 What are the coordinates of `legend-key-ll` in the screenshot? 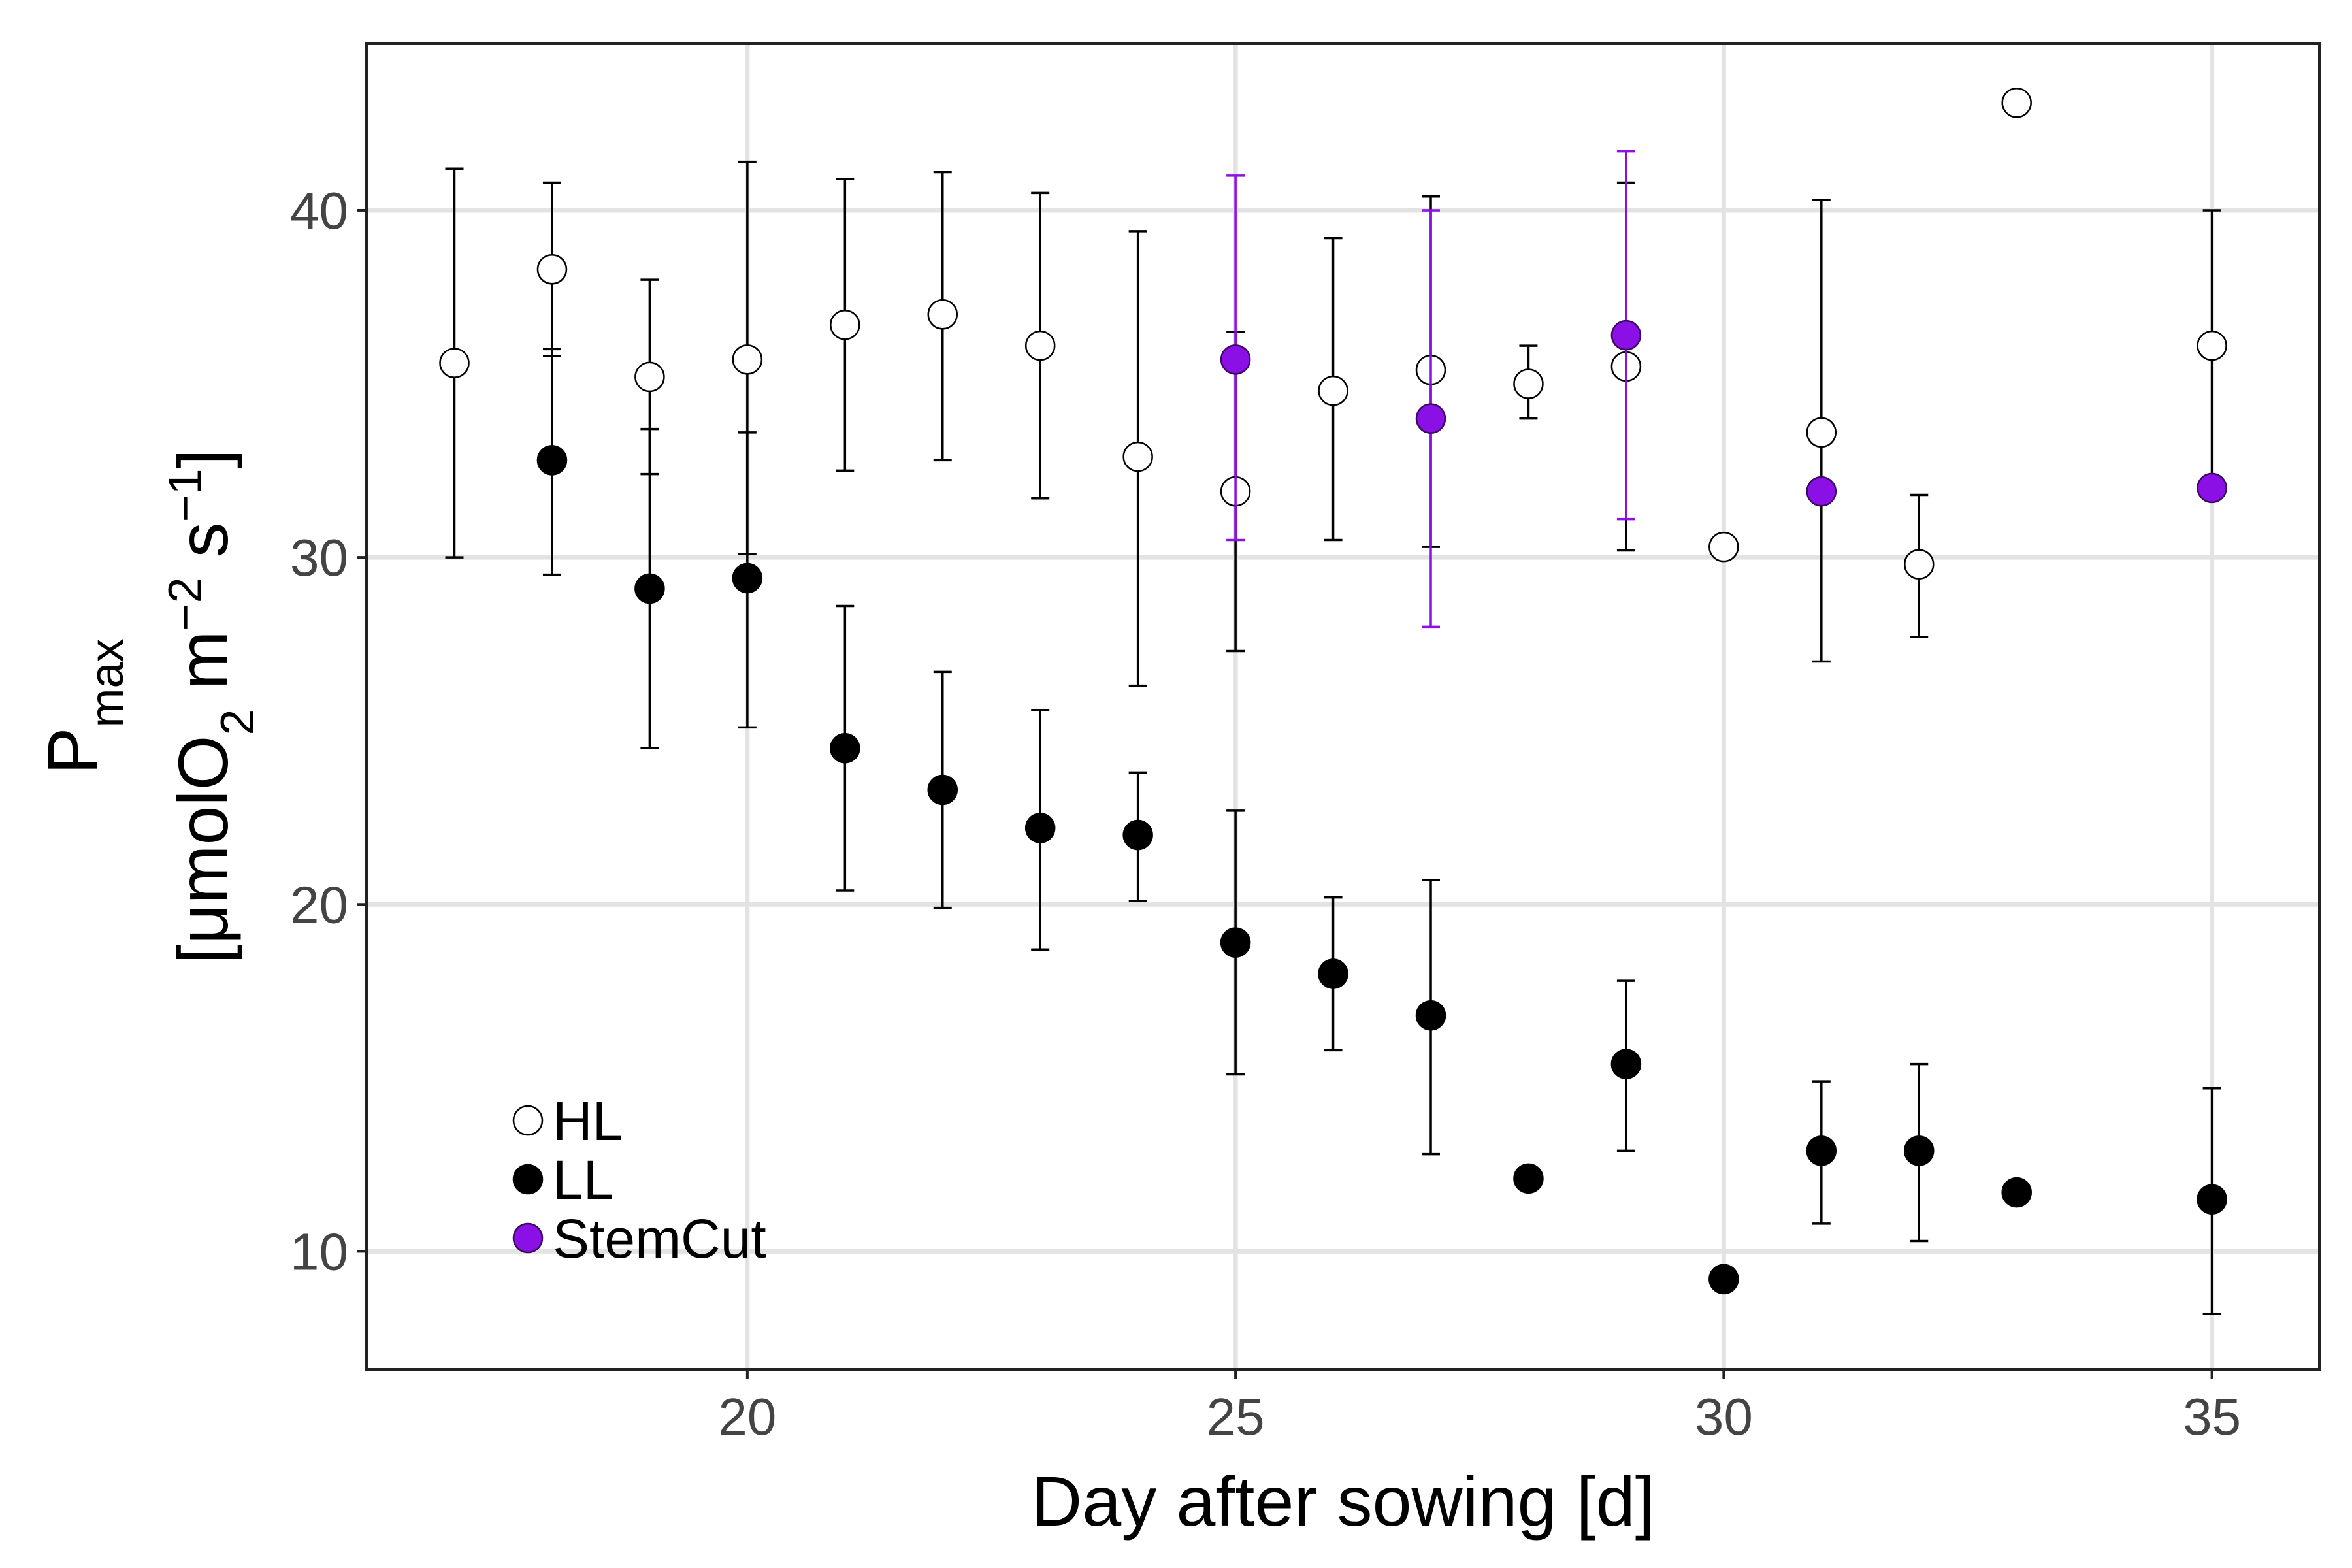 It's located at (528, 1179).